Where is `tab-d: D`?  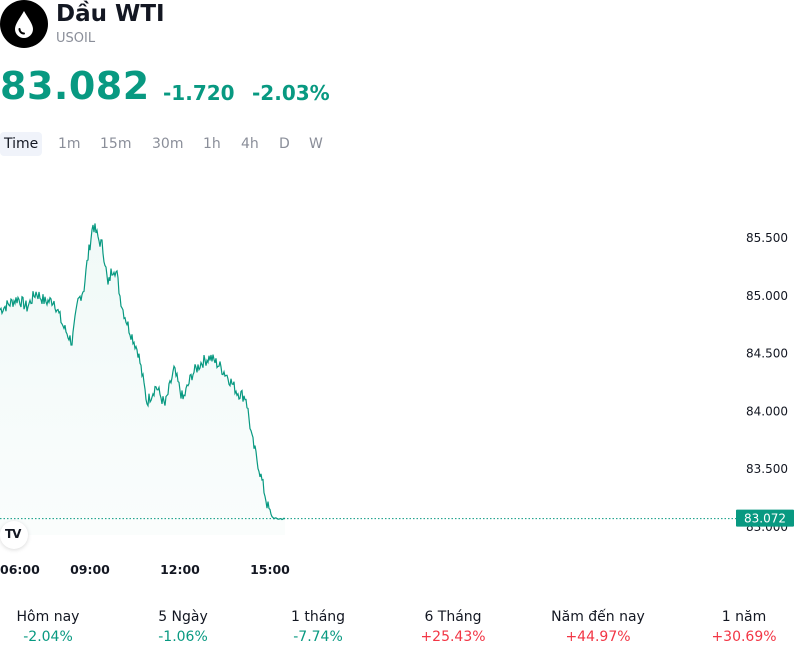
tab-d: D is located at coordinates (284, 144).